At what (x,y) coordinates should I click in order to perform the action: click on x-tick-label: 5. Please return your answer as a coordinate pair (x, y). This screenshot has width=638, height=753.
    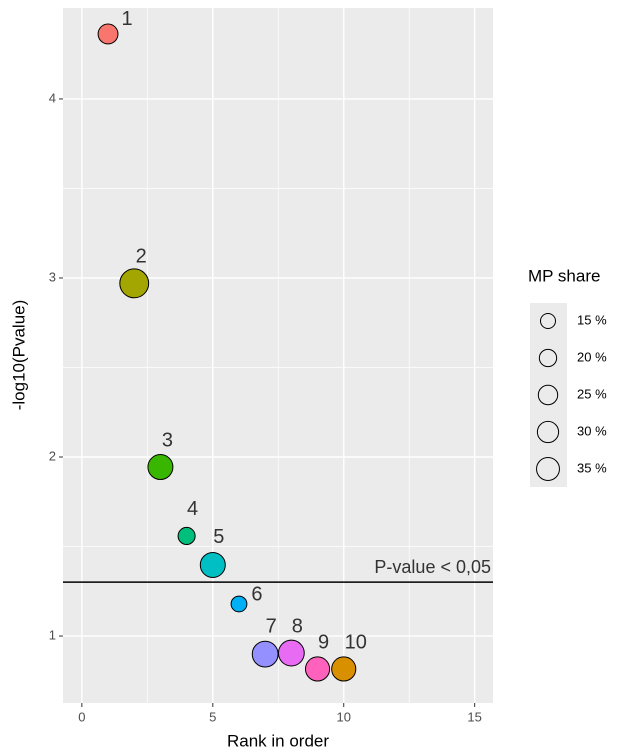
    Looking at the image, I should click on (212, 716).